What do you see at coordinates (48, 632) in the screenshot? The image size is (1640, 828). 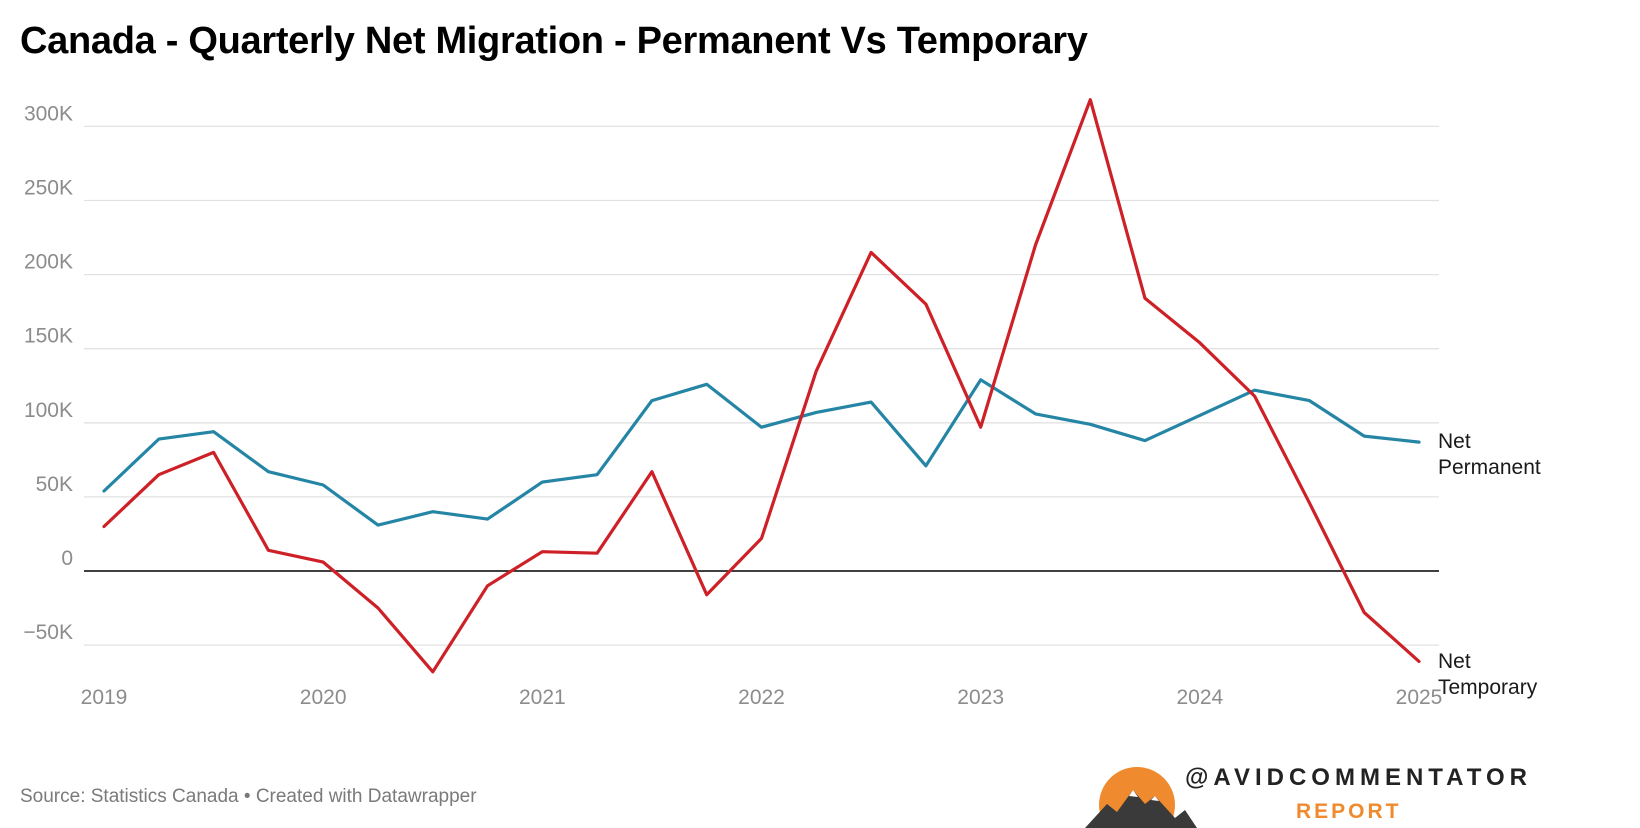 I see `y-tick-label: −50K` at bounding box center [48, 632].